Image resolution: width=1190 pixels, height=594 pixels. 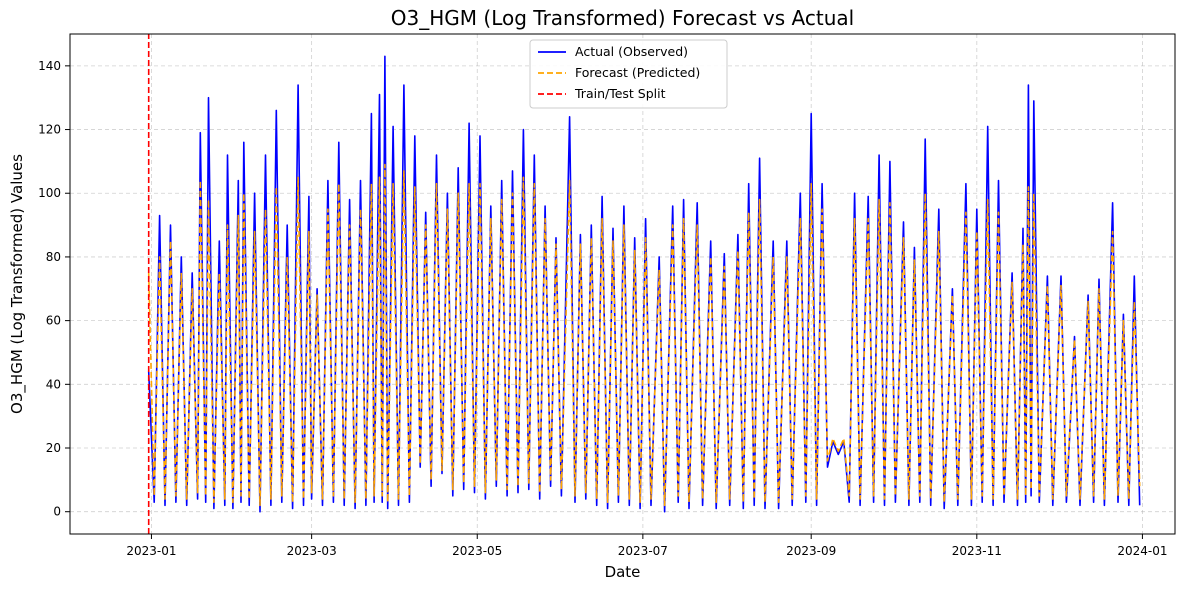 What do you see at coordinates (53, 384) in the screenshot?
I see `y-tick-label: 40` at bounding box center [53, 384].